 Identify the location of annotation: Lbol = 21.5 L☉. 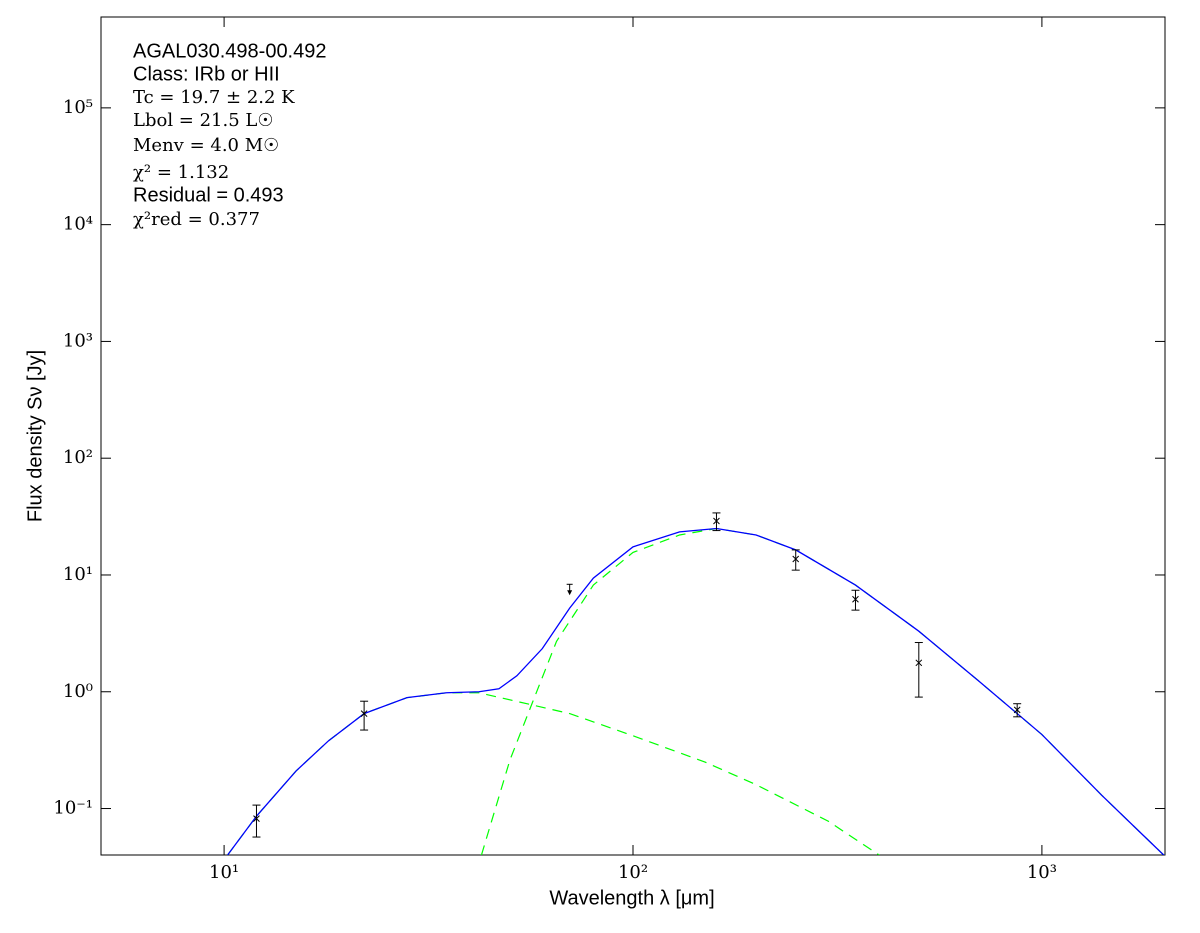
(203, 120).